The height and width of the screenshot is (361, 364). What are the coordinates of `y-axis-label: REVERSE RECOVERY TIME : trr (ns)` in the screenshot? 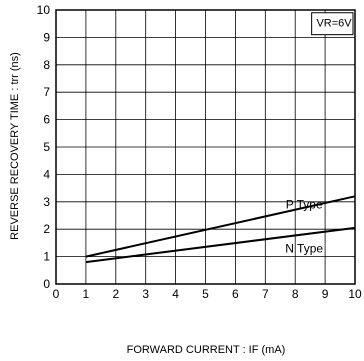 It's located at (15, 146).